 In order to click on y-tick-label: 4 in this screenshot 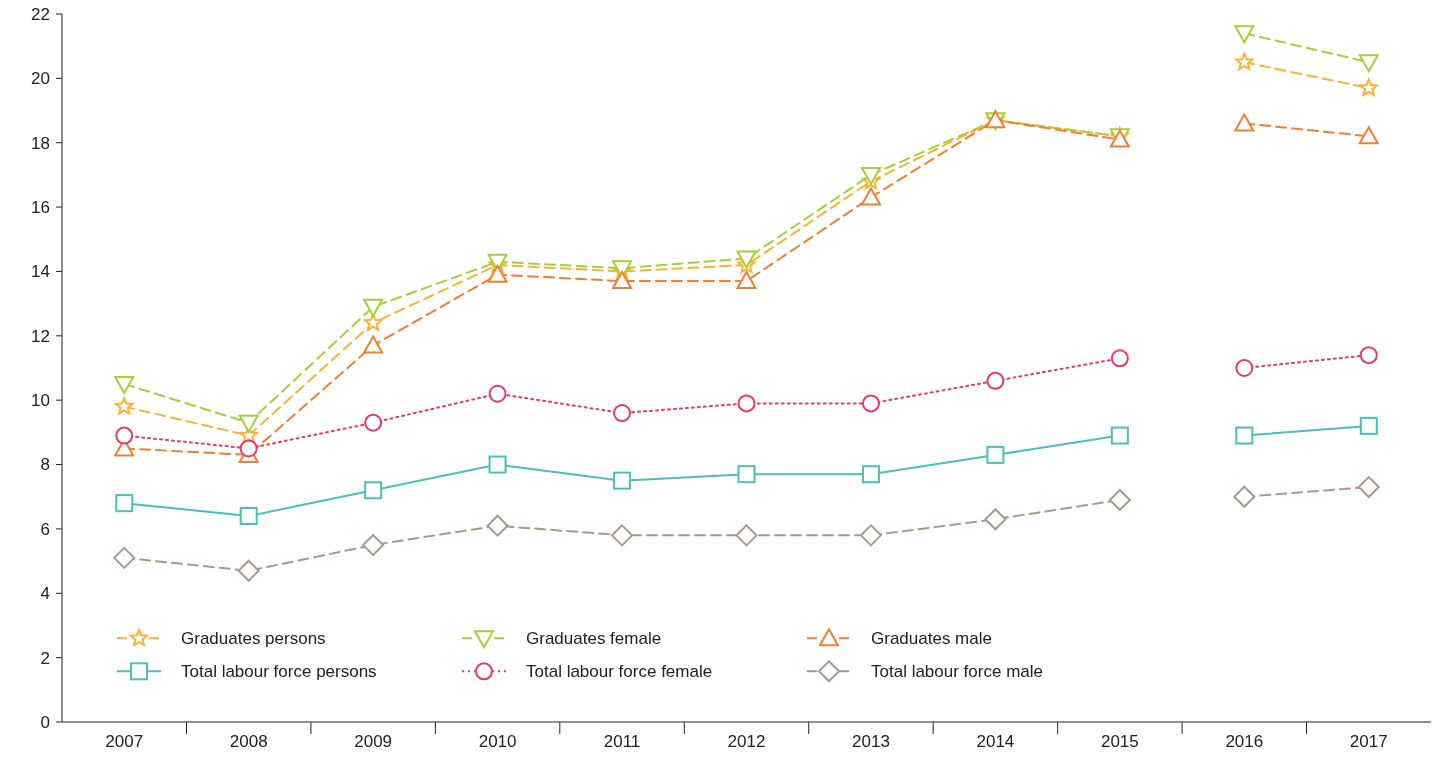, I will do `click(45, 594)`.